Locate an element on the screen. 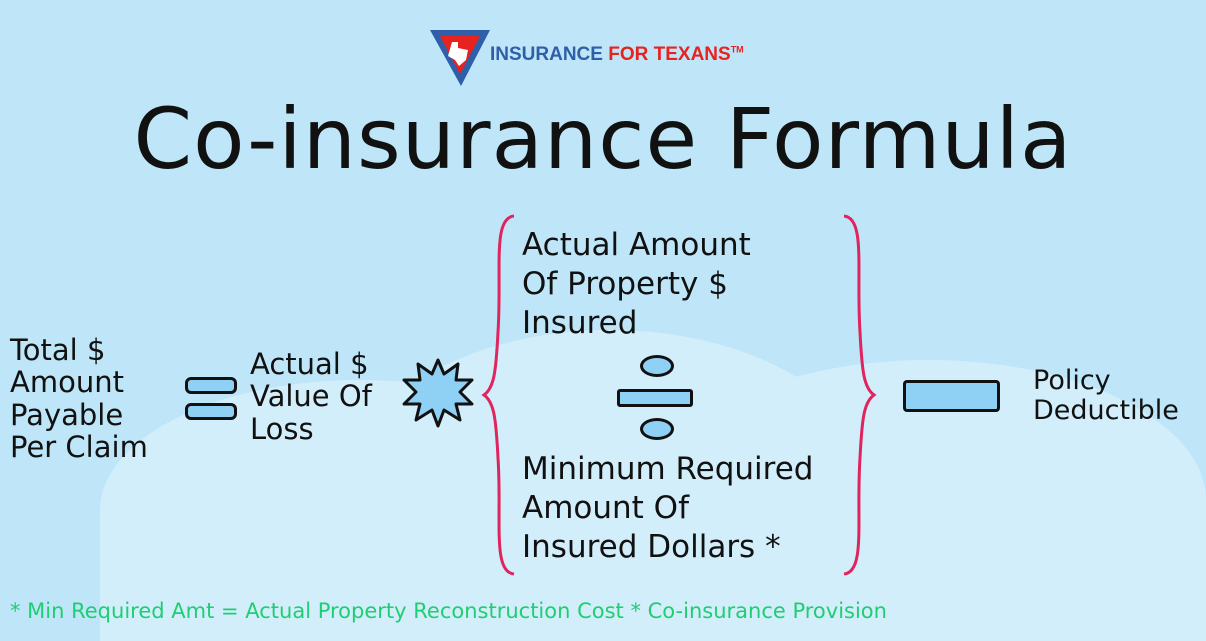 This screenshot has height=641, width=1206. value-term: Actual $ Value Of Loss is located at coordinates (311, 396).